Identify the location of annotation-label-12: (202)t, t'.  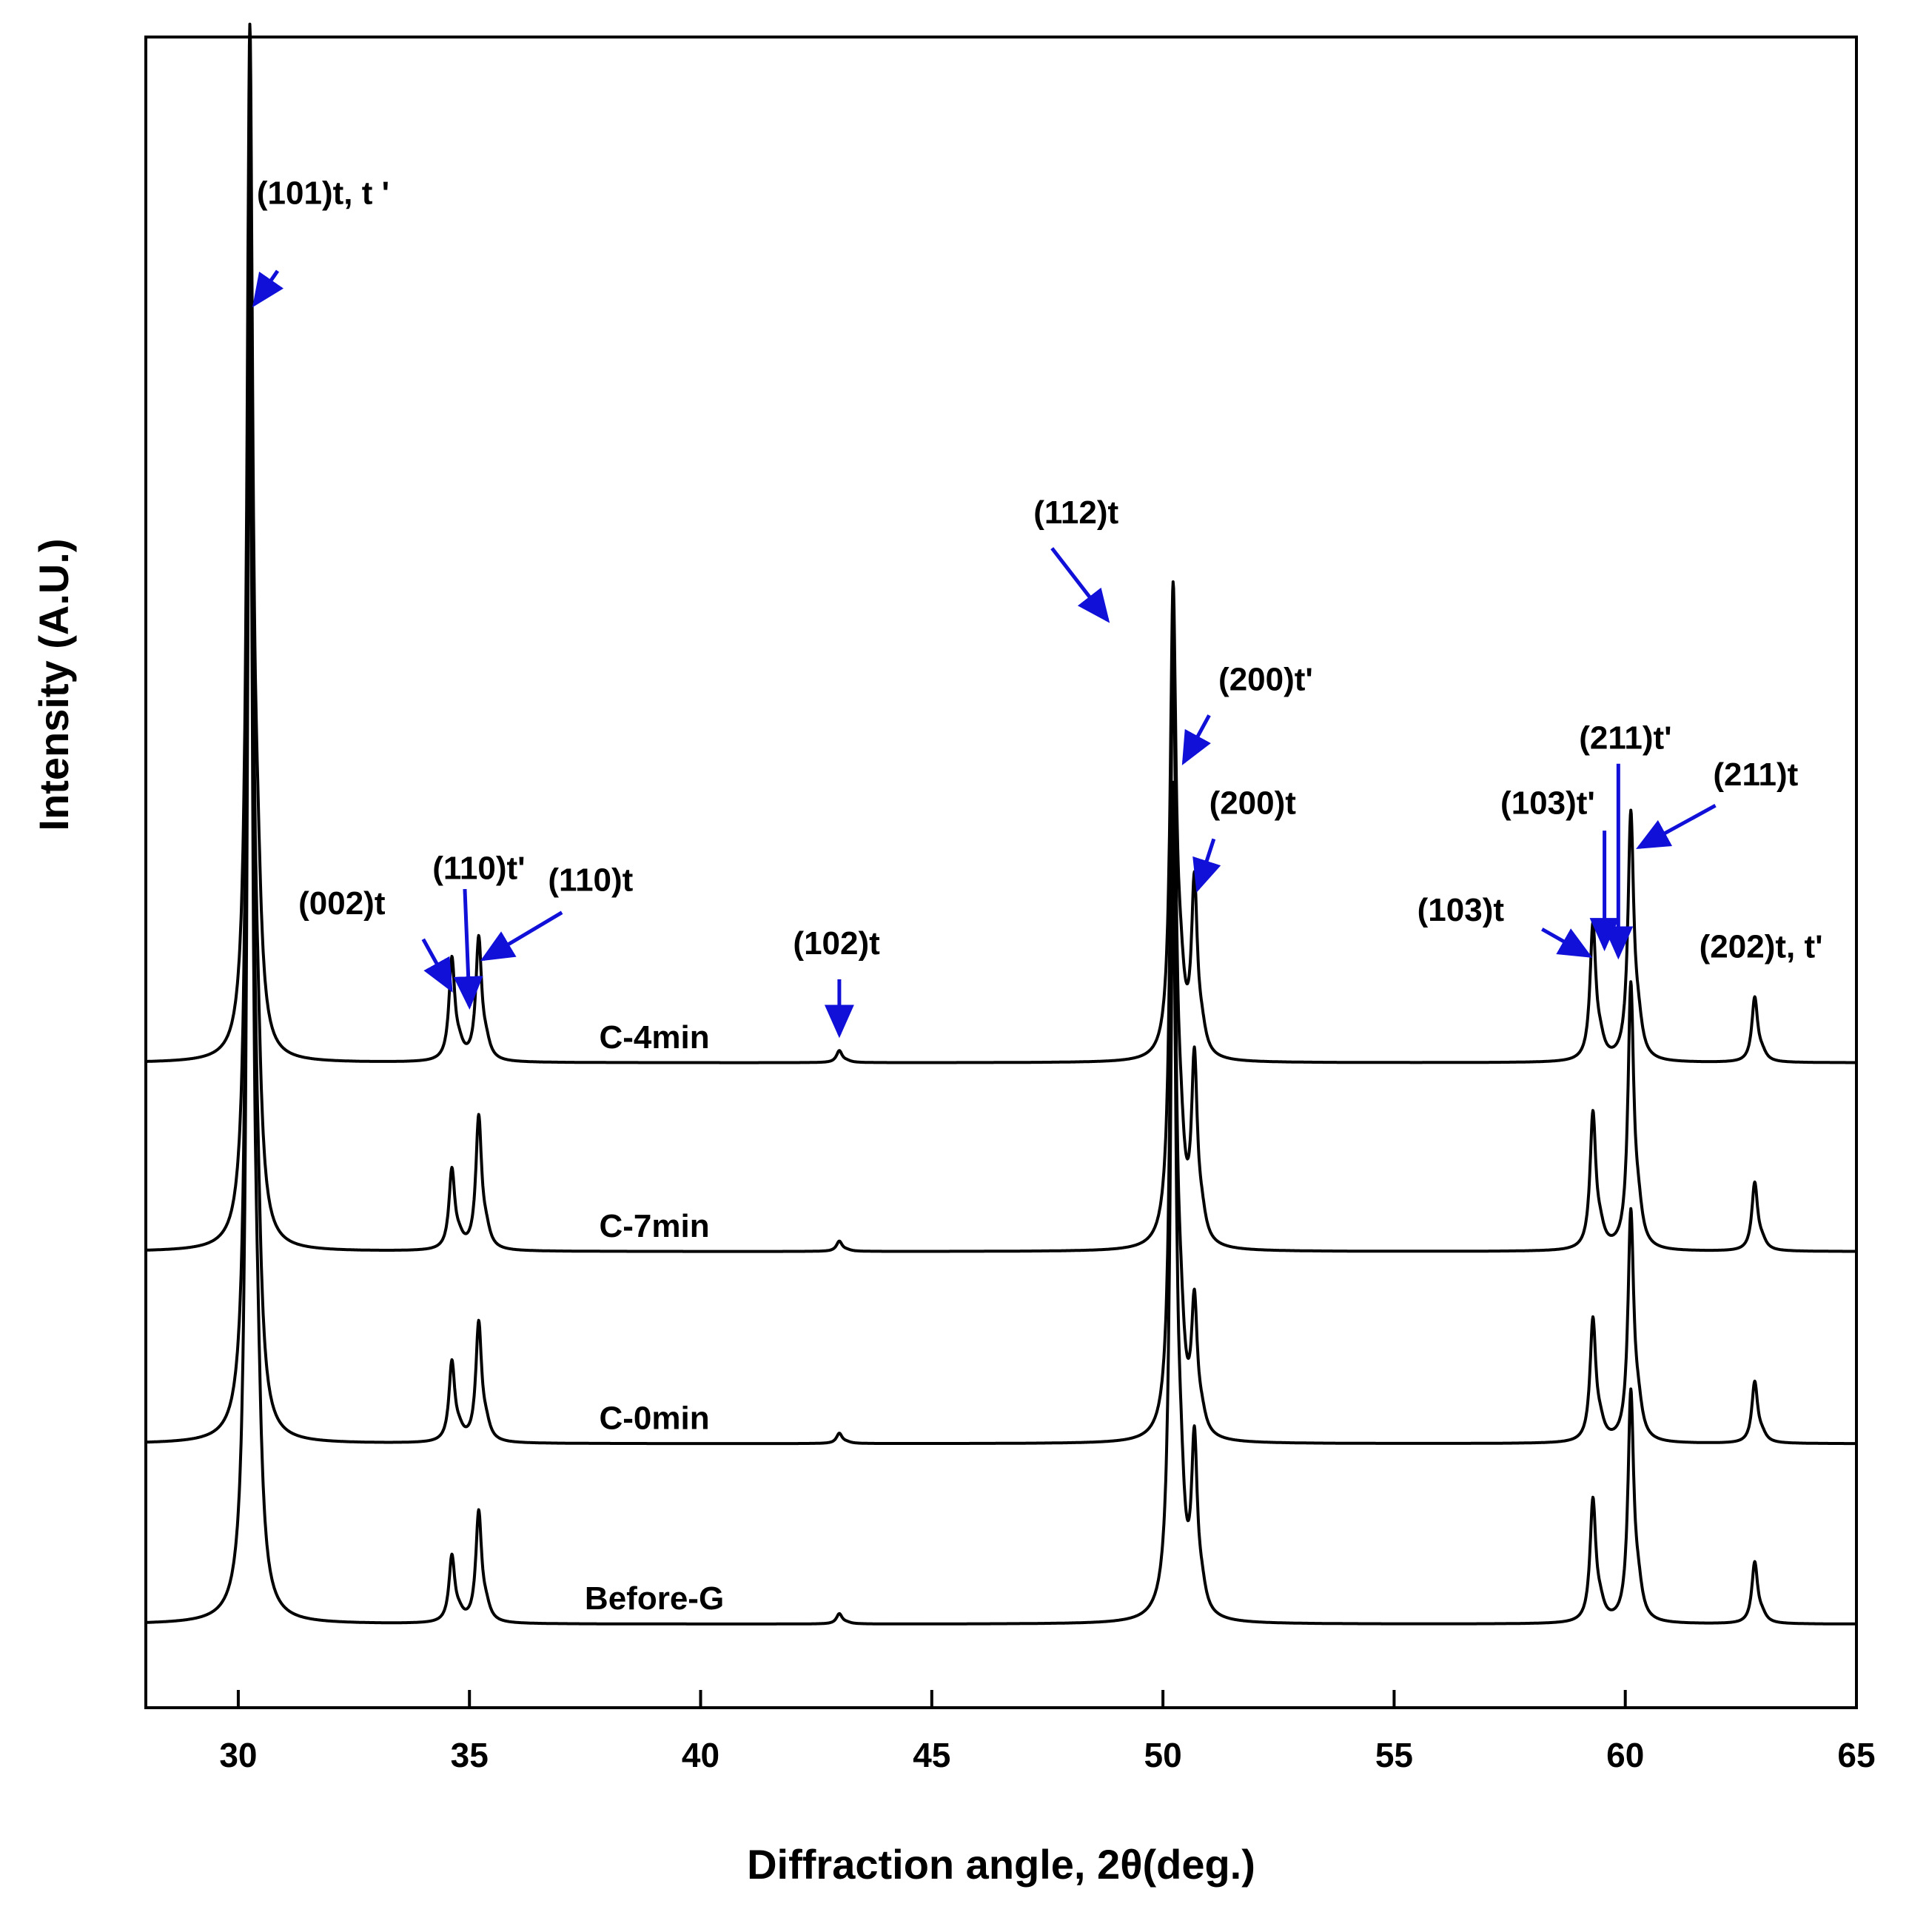
(1761, 947).